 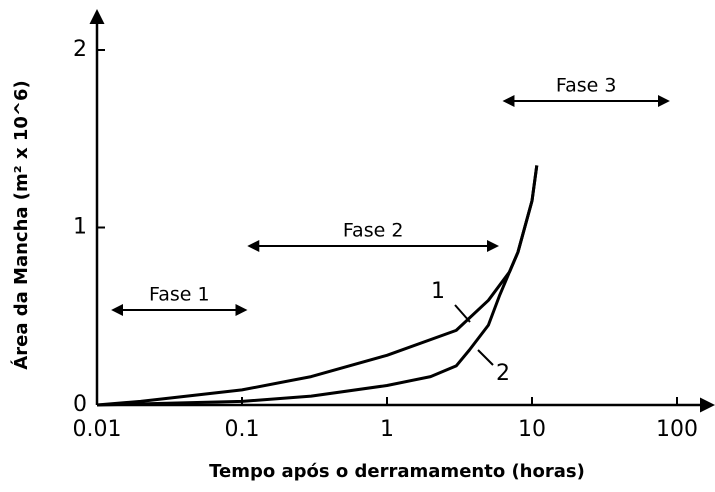 I want to click on y-tick-label: 0, so click(x=80, y=404).